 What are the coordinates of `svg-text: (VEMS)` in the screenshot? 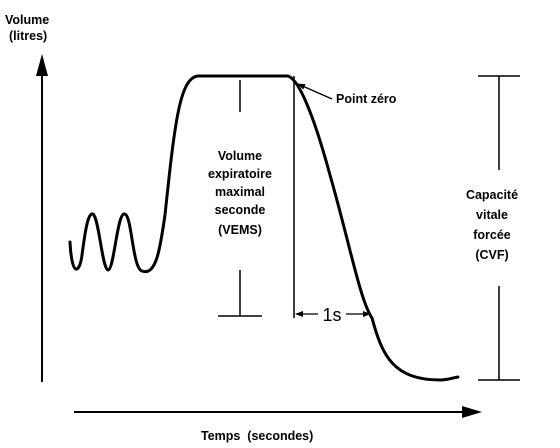 It's located at (240, 230).